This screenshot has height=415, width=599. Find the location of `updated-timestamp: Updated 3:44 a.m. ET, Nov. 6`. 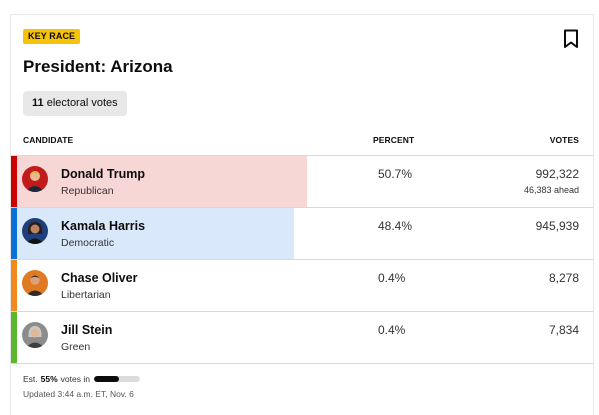

updated-timestamp: Updated 3:44 a.m. ET, Nov. 6 is located at coordinates (78, 394).